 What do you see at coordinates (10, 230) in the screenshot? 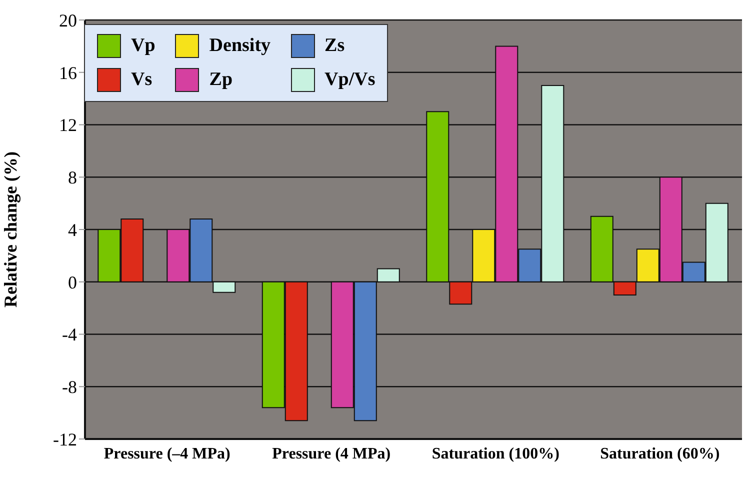
I see `y-axis-title: Relative change (%)` at bounding box center [10, 230].